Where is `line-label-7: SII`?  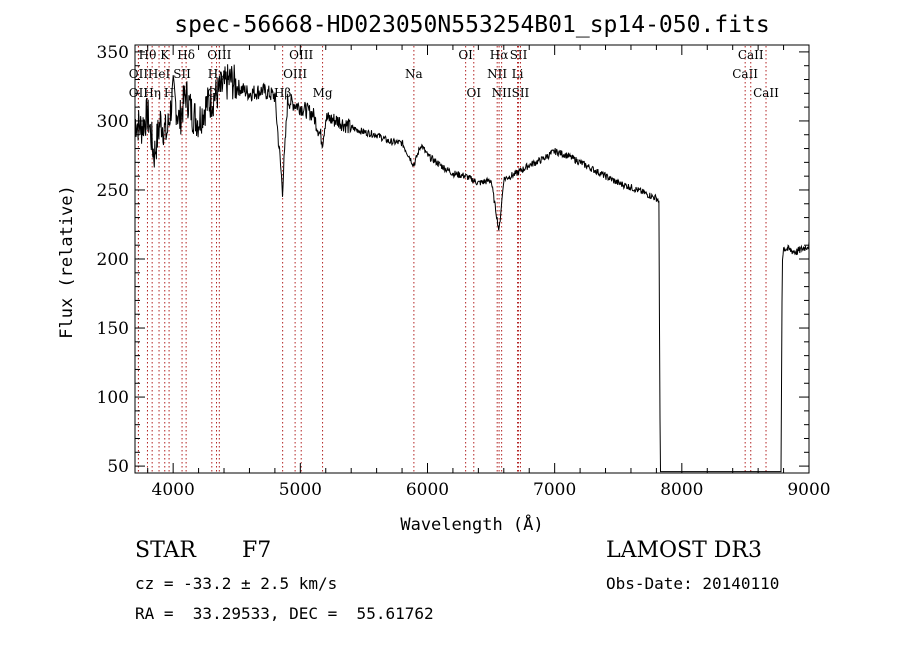
line-label-7: SII is located at coordinates (182, 74).